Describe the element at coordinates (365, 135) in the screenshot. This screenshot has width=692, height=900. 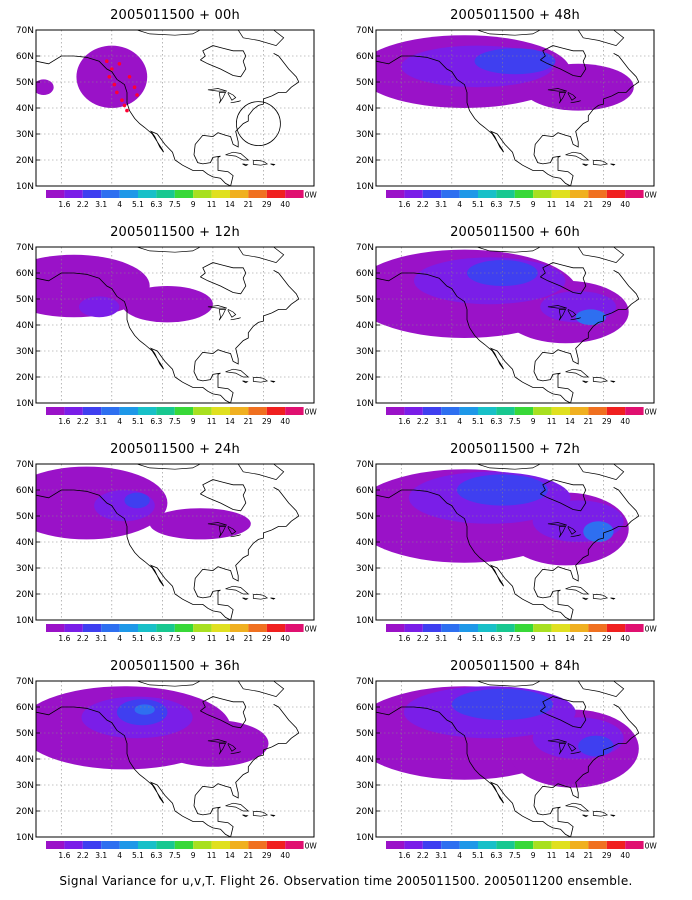
I see `y-tick-label: 30N` at that location.